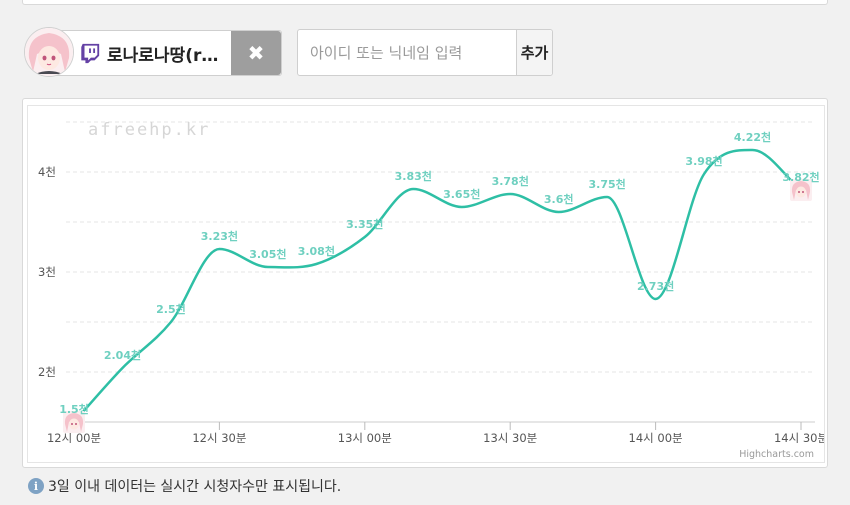 This screenshot has height=505, width=850. Describe the element at coordinates (559, 199) in the screenshot. I see `data-label: 3.6천` at that location.